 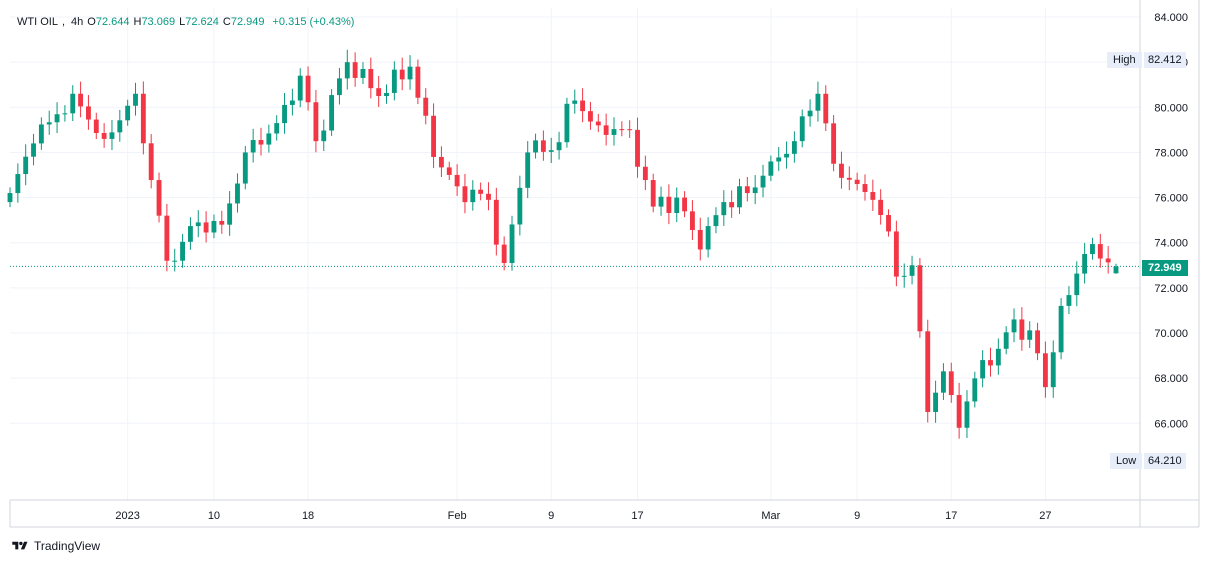 I want to click on price-tick-label: 68.000, so click(x=1171, y=379).